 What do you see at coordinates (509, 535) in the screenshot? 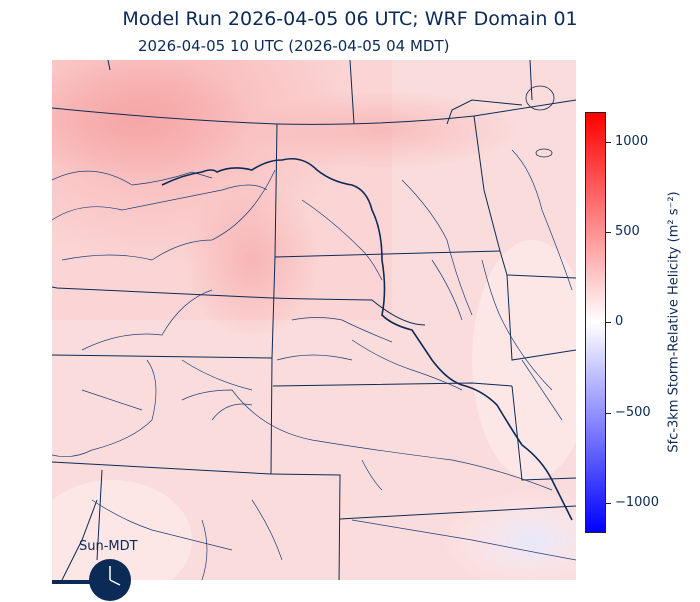
I see `field-low-southeast` at bounding box center [509, 535].